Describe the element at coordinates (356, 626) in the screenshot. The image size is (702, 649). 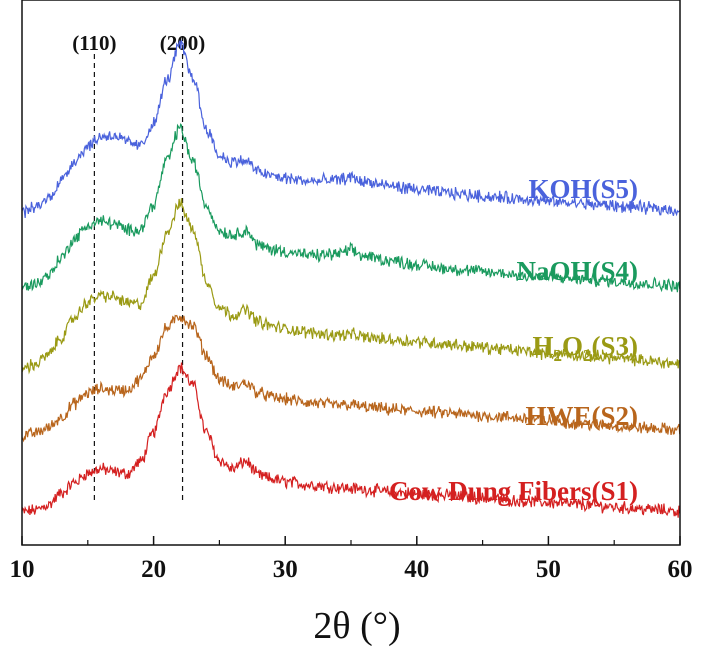
I see `x-axis-title: 2θ (°)` at that location.